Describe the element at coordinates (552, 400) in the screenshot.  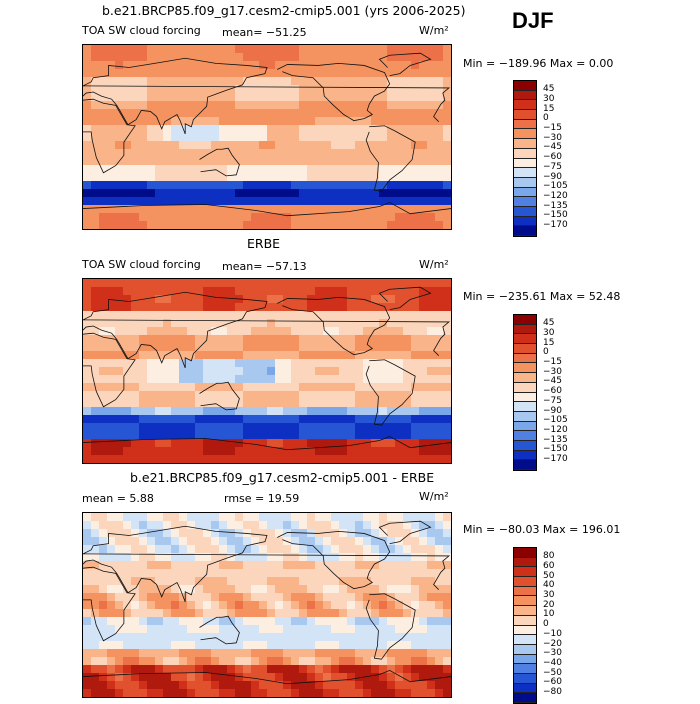
I see `colorbar-tick-label: −75` at that location.